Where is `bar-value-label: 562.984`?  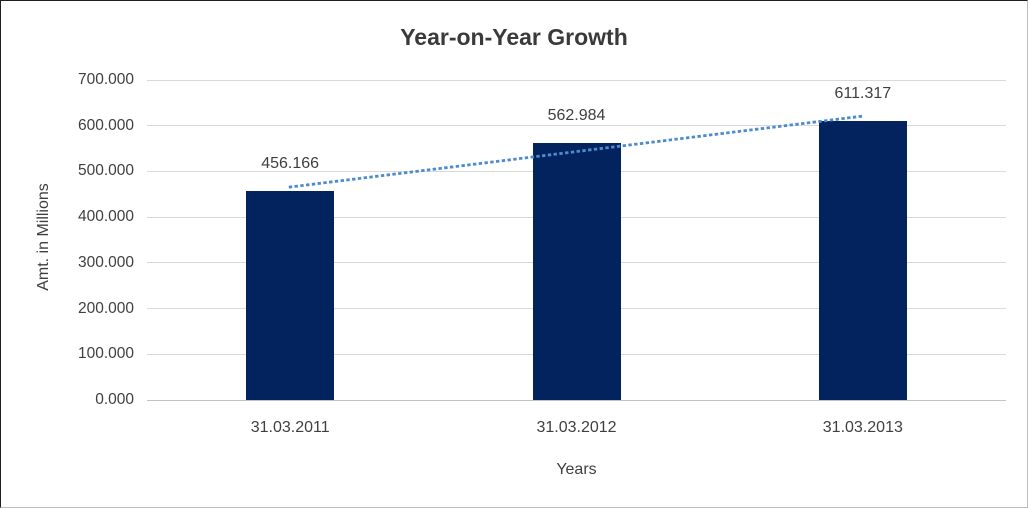
bar-value-label: 562.984 is located at coordinates (576, 115).